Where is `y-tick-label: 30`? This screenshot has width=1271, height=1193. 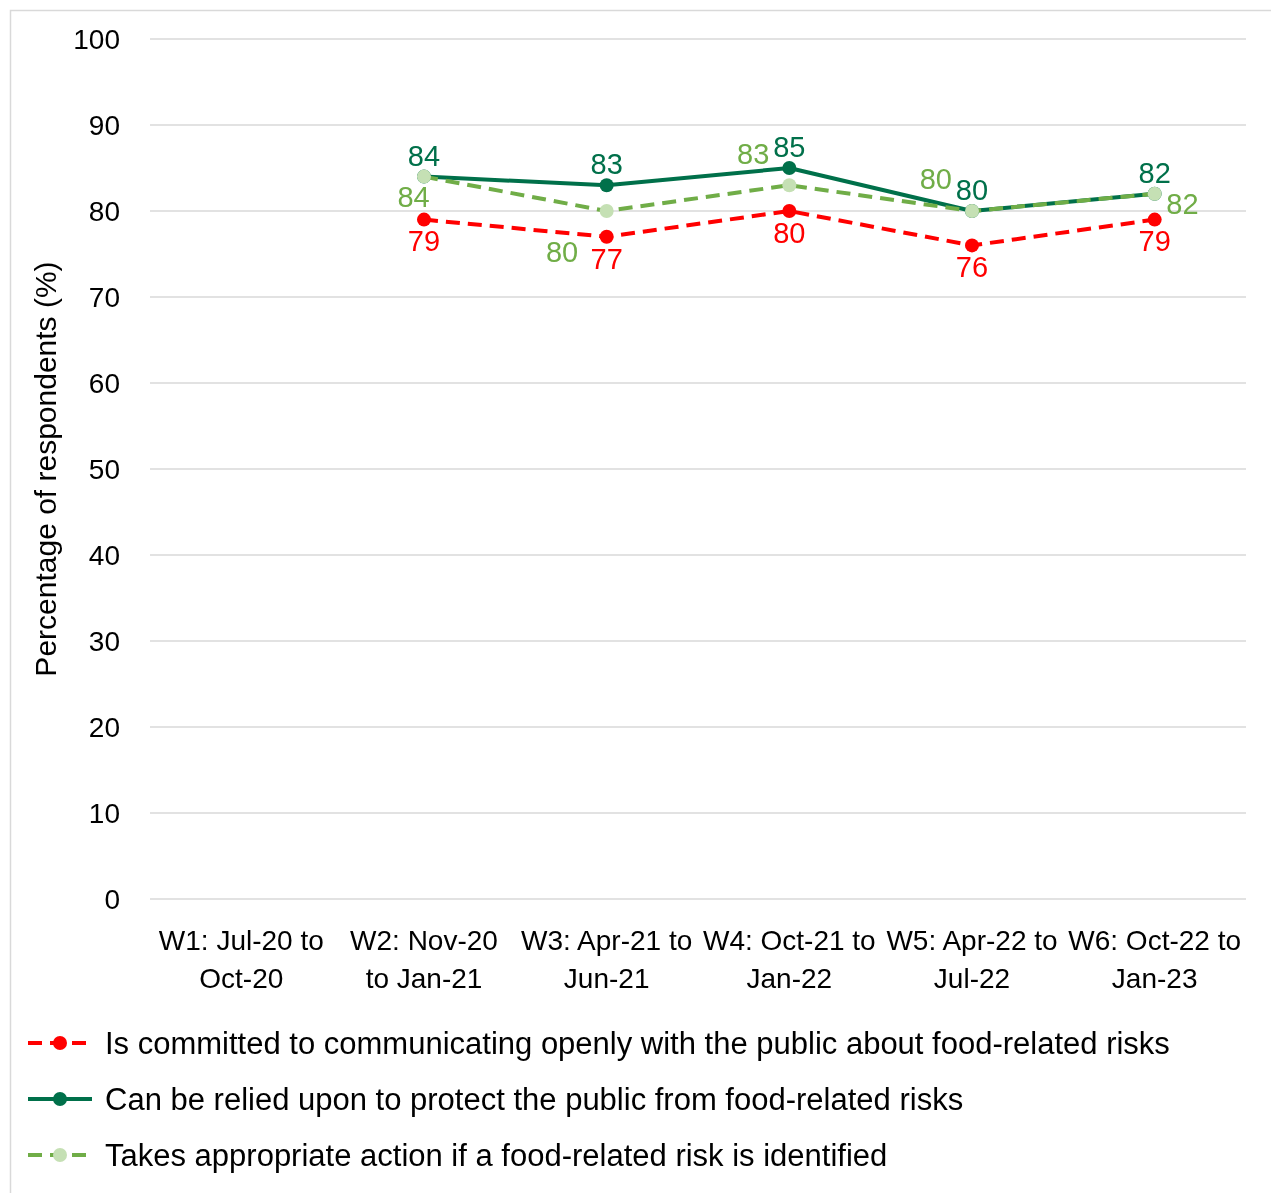 y-tick-label: 30 is located at coordinates (104, 641).